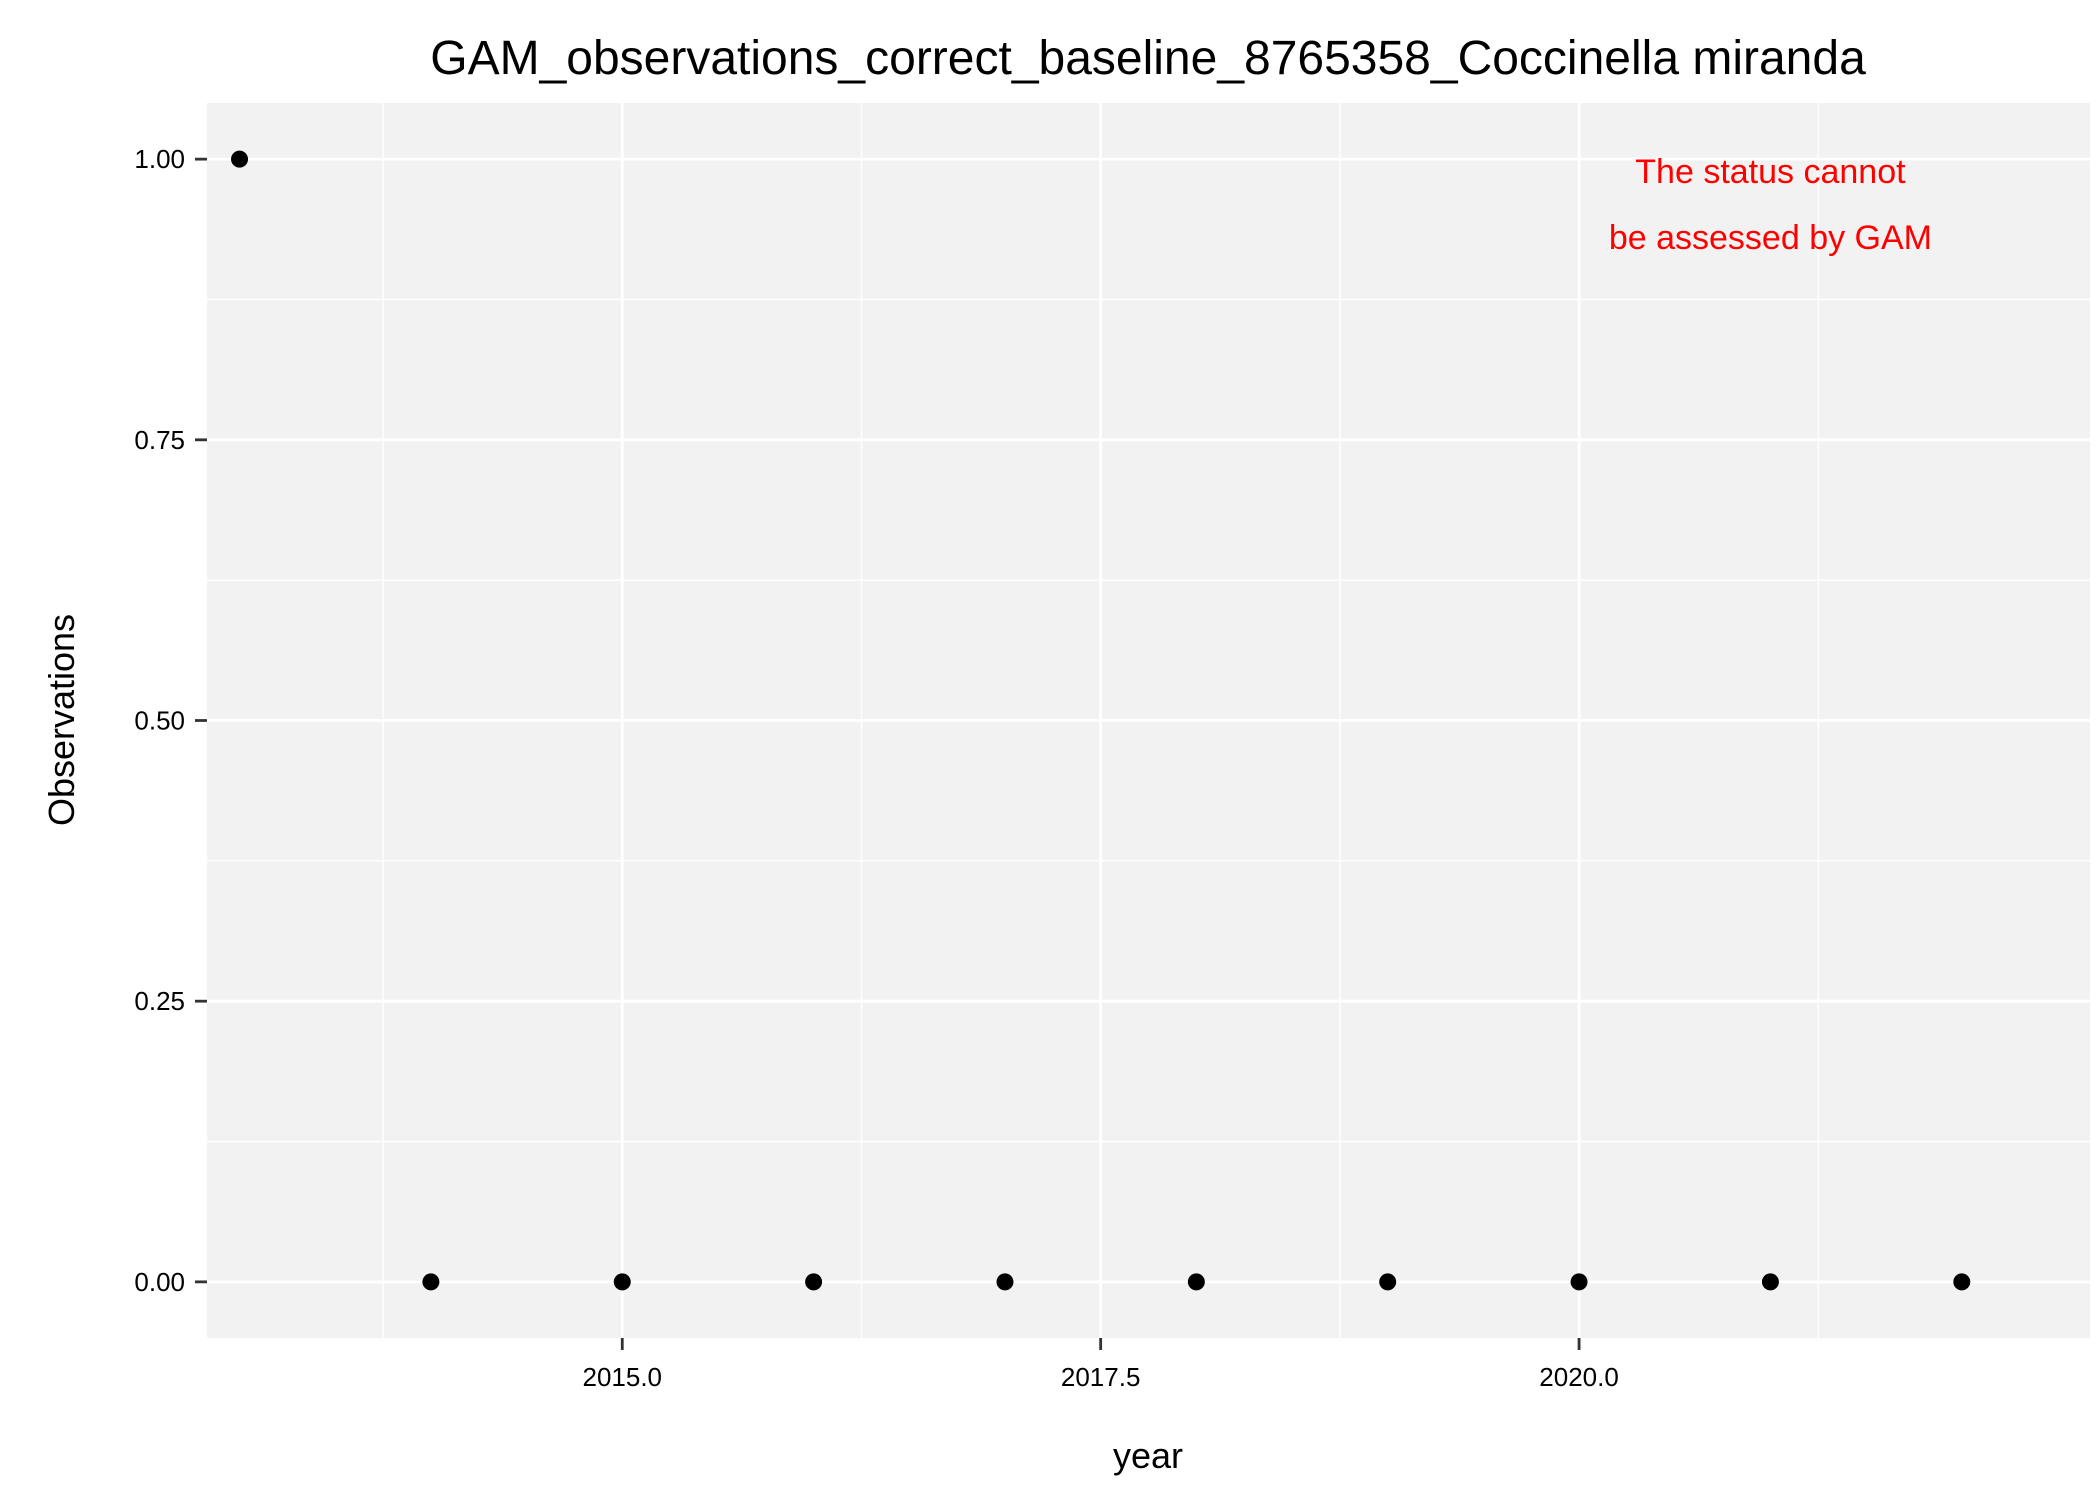 The image size is (2100, 1499). I want to click on annotation-line: The status cannot, so click(1770, 172).